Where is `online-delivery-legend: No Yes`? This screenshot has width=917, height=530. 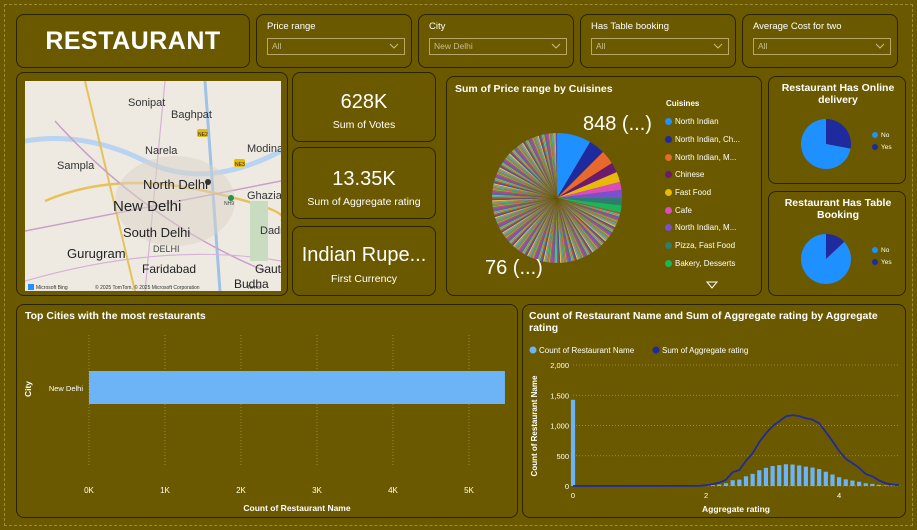
online-delivery-legend: No Yes is located at coordinates (882, 141).